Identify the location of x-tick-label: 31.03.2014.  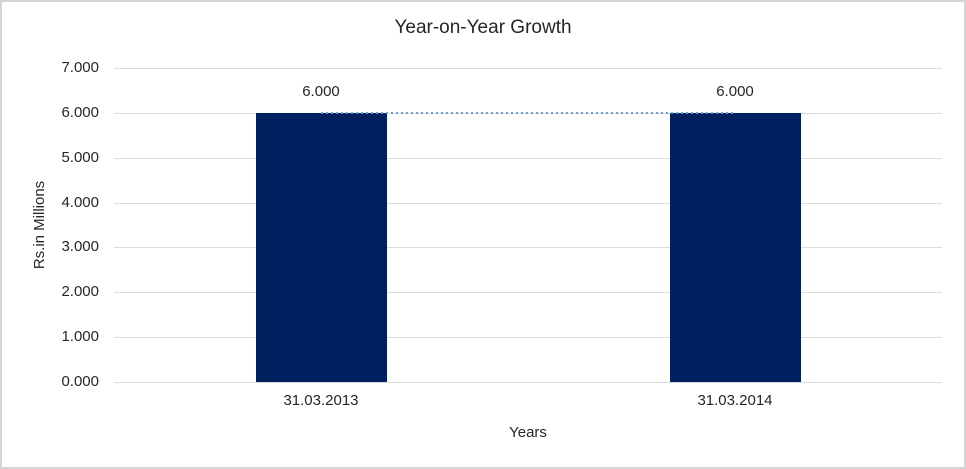
(735, 400).